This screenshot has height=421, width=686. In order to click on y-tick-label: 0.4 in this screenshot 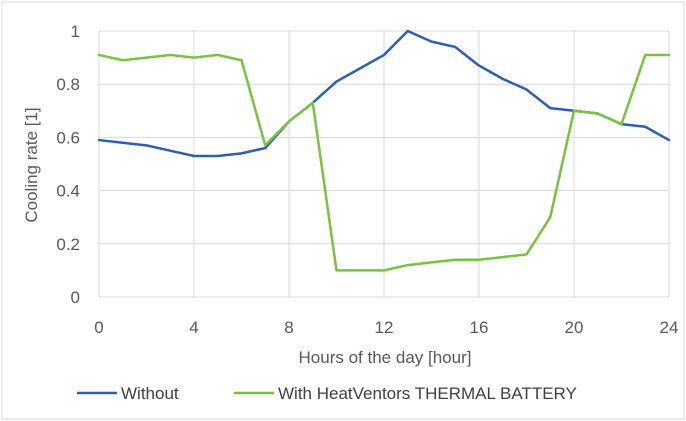, I will do `click(68, 191)`.